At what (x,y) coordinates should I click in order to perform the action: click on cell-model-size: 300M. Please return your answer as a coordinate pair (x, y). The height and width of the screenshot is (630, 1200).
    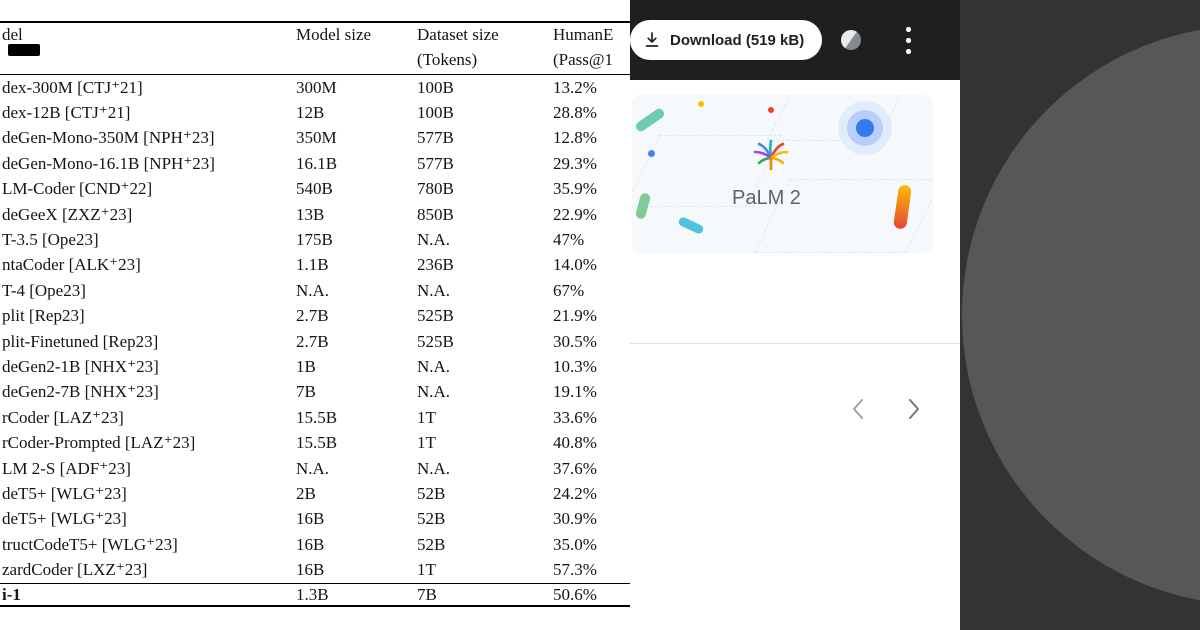
    Looking at the image, I should click on (316, 87).